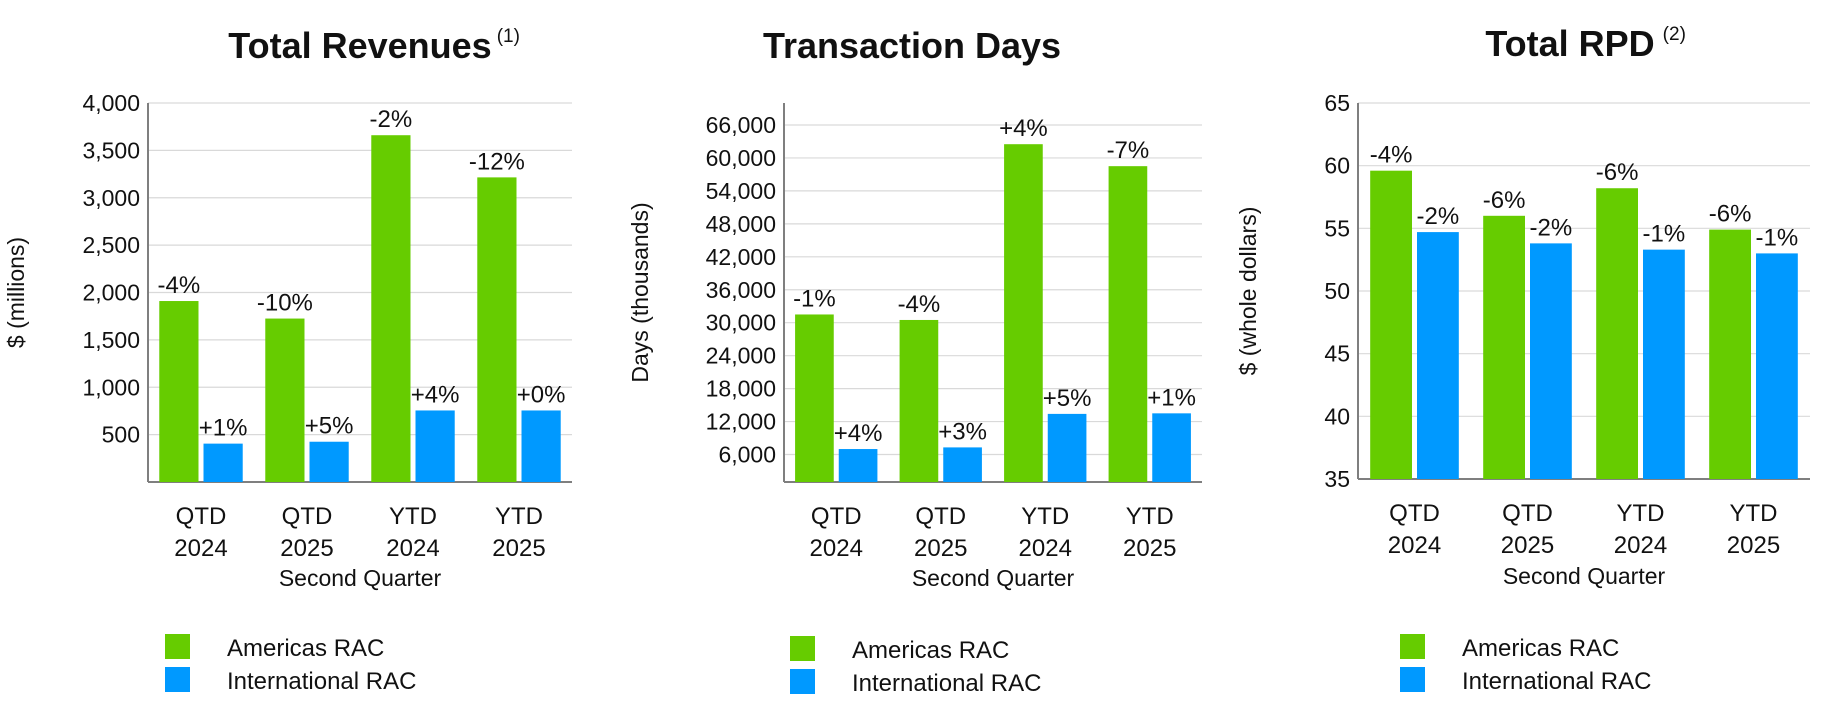 This screenshot has height=702, width=1836. What do you see at coordinates (741, 422) in the screenshot?
I see `y-tick-label: 12,000` at bounding box center [741, 422].